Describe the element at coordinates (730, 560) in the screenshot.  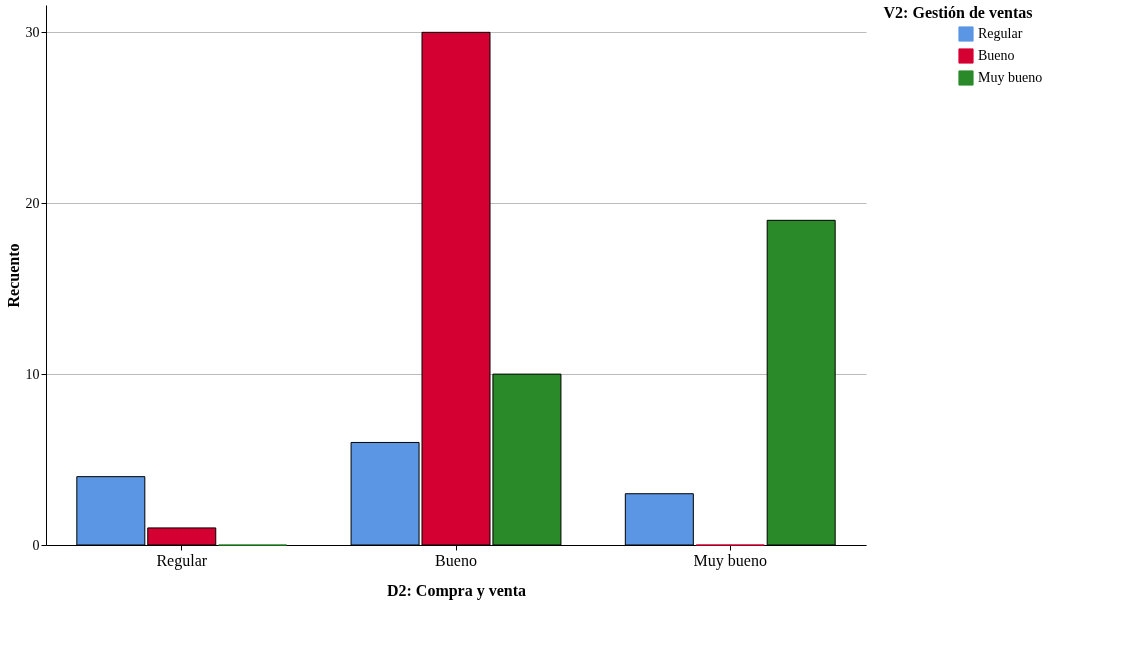
I see `x-tick-label: Muy bueno` at that location.